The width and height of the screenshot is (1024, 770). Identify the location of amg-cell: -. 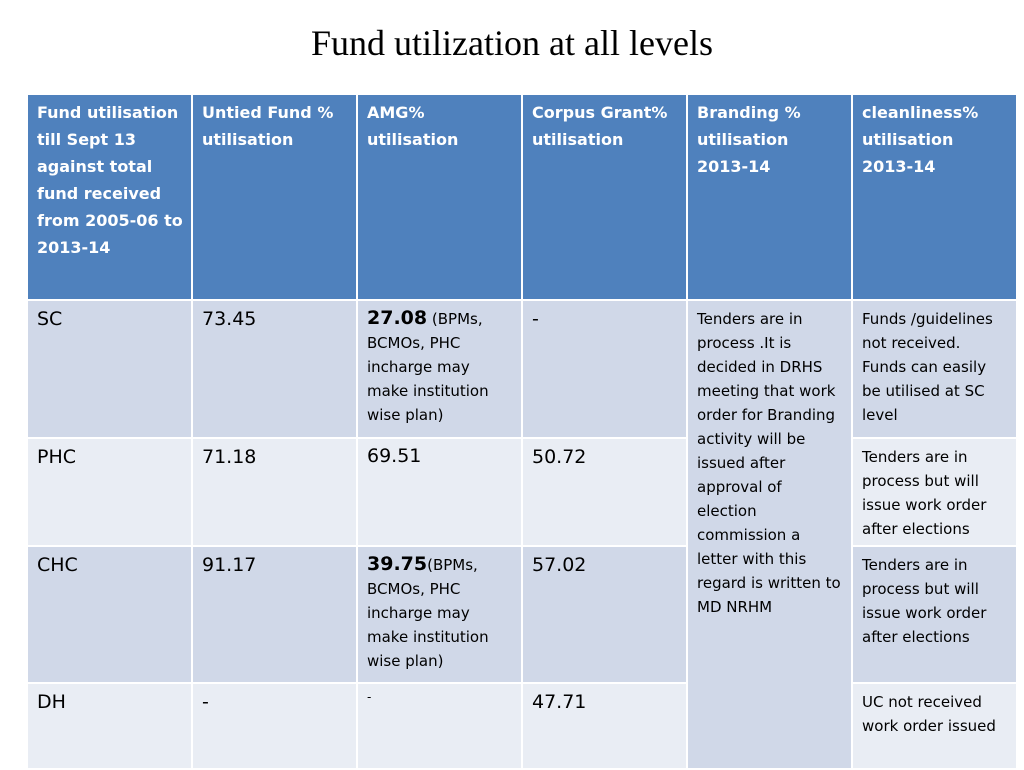
(439, 726).